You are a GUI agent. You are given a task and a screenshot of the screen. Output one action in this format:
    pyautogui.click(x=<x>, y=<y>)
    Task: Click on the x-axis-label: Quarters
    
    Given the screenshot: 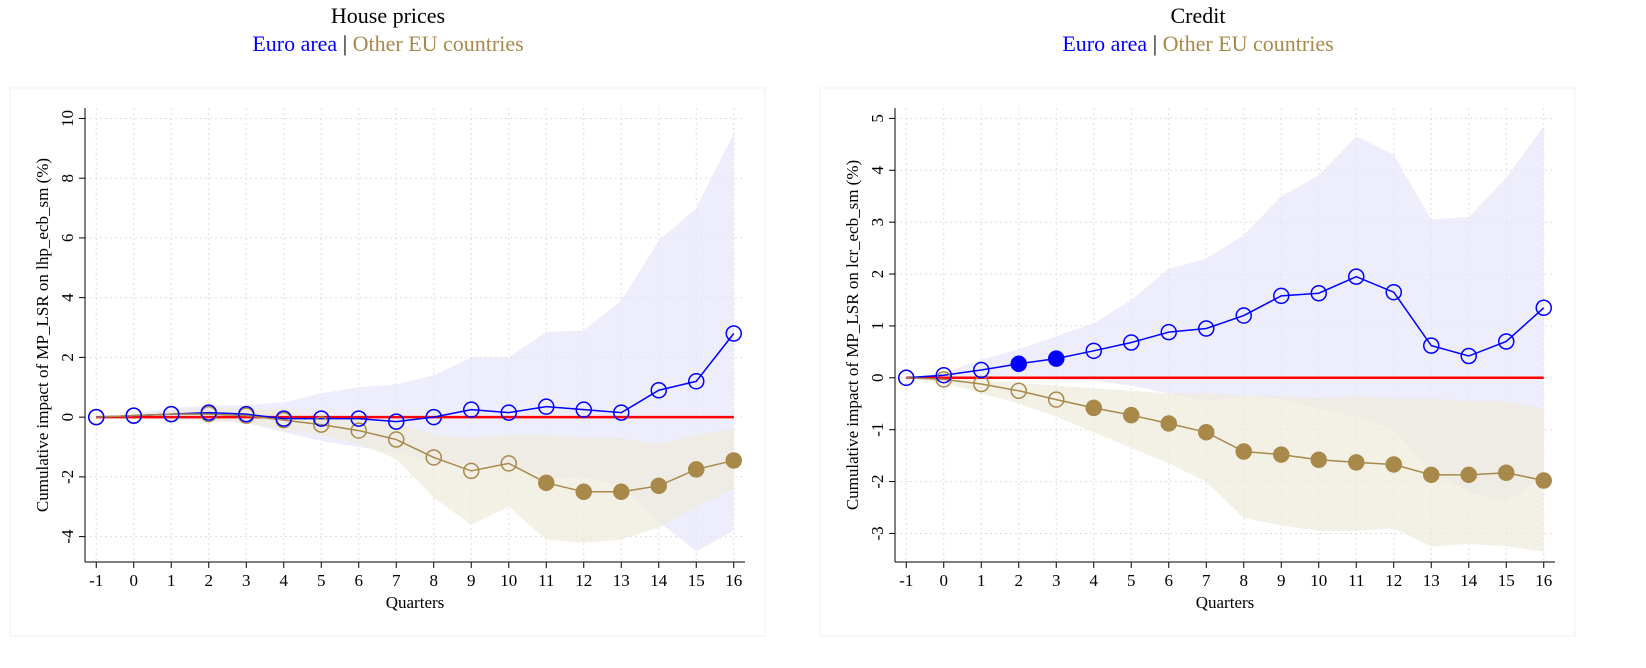 What is the action you would take?
    pyautogui.click(x=415, y=602)
    